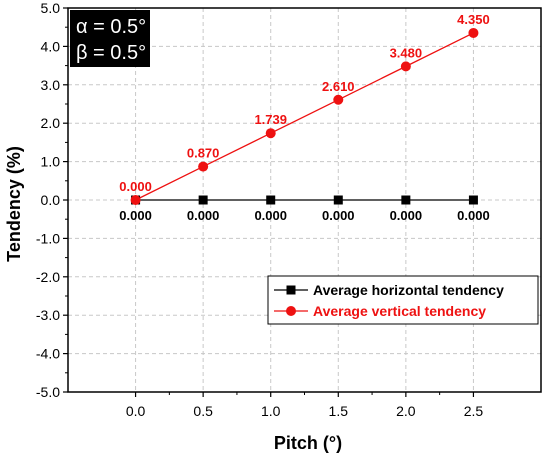  What do you see at coordinates (51, 200) in the screenshot?
I see `y-tick-label: 0.0` at bounding box center [51, 200].